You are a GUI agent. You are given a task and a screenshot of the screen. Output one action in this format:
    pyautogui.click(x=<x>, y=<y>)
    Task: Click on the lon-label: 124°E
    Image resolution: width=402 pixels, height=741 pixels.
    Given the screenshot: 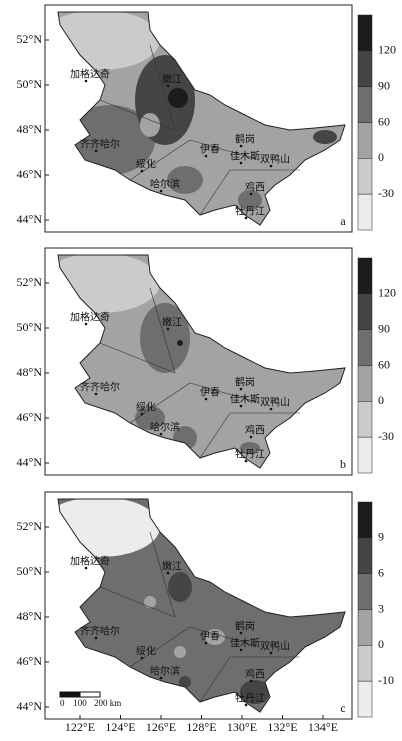 What is the action you would take?
    pyautogui.click(x=120, y=727)
    